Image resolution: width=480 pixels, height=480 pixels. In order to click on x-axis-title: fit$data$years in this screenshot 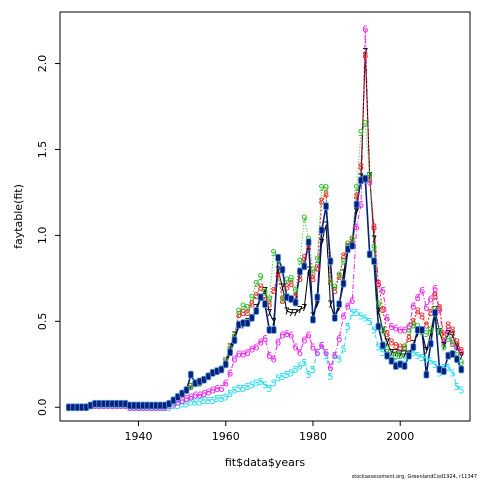, I will do `click(265, 462)`.